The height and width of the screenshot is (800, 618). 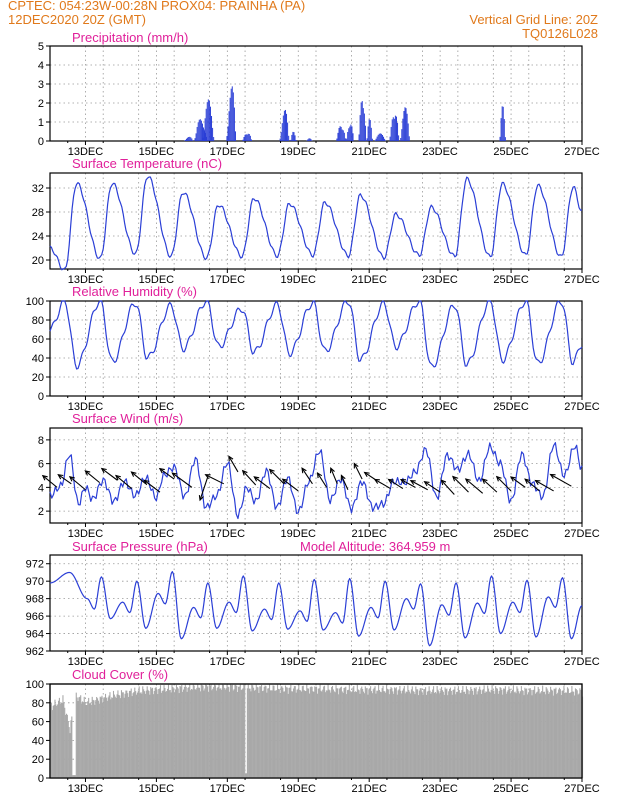 I want to click on y-tick-label: 100, so click(x=35, y=685).